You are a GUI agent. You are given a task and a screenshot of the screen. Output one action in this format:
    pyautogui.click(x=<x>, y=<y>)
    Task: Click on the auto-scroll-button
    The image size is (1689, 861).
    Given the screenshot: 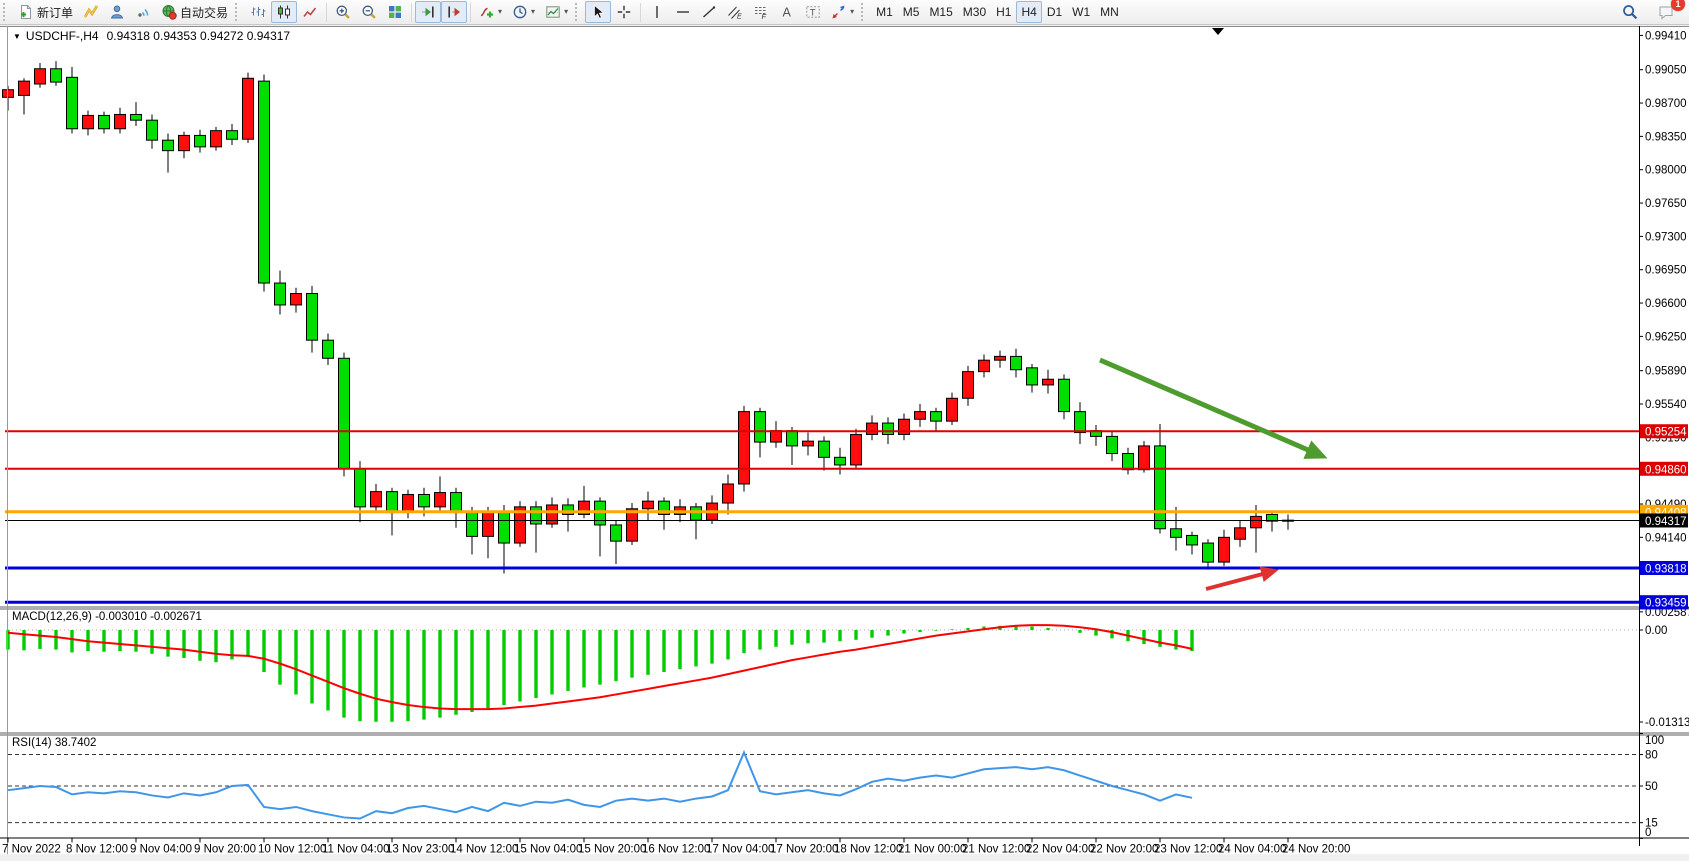 What is the action you would take?
    pyautogui.click(x=428, y=12)
    